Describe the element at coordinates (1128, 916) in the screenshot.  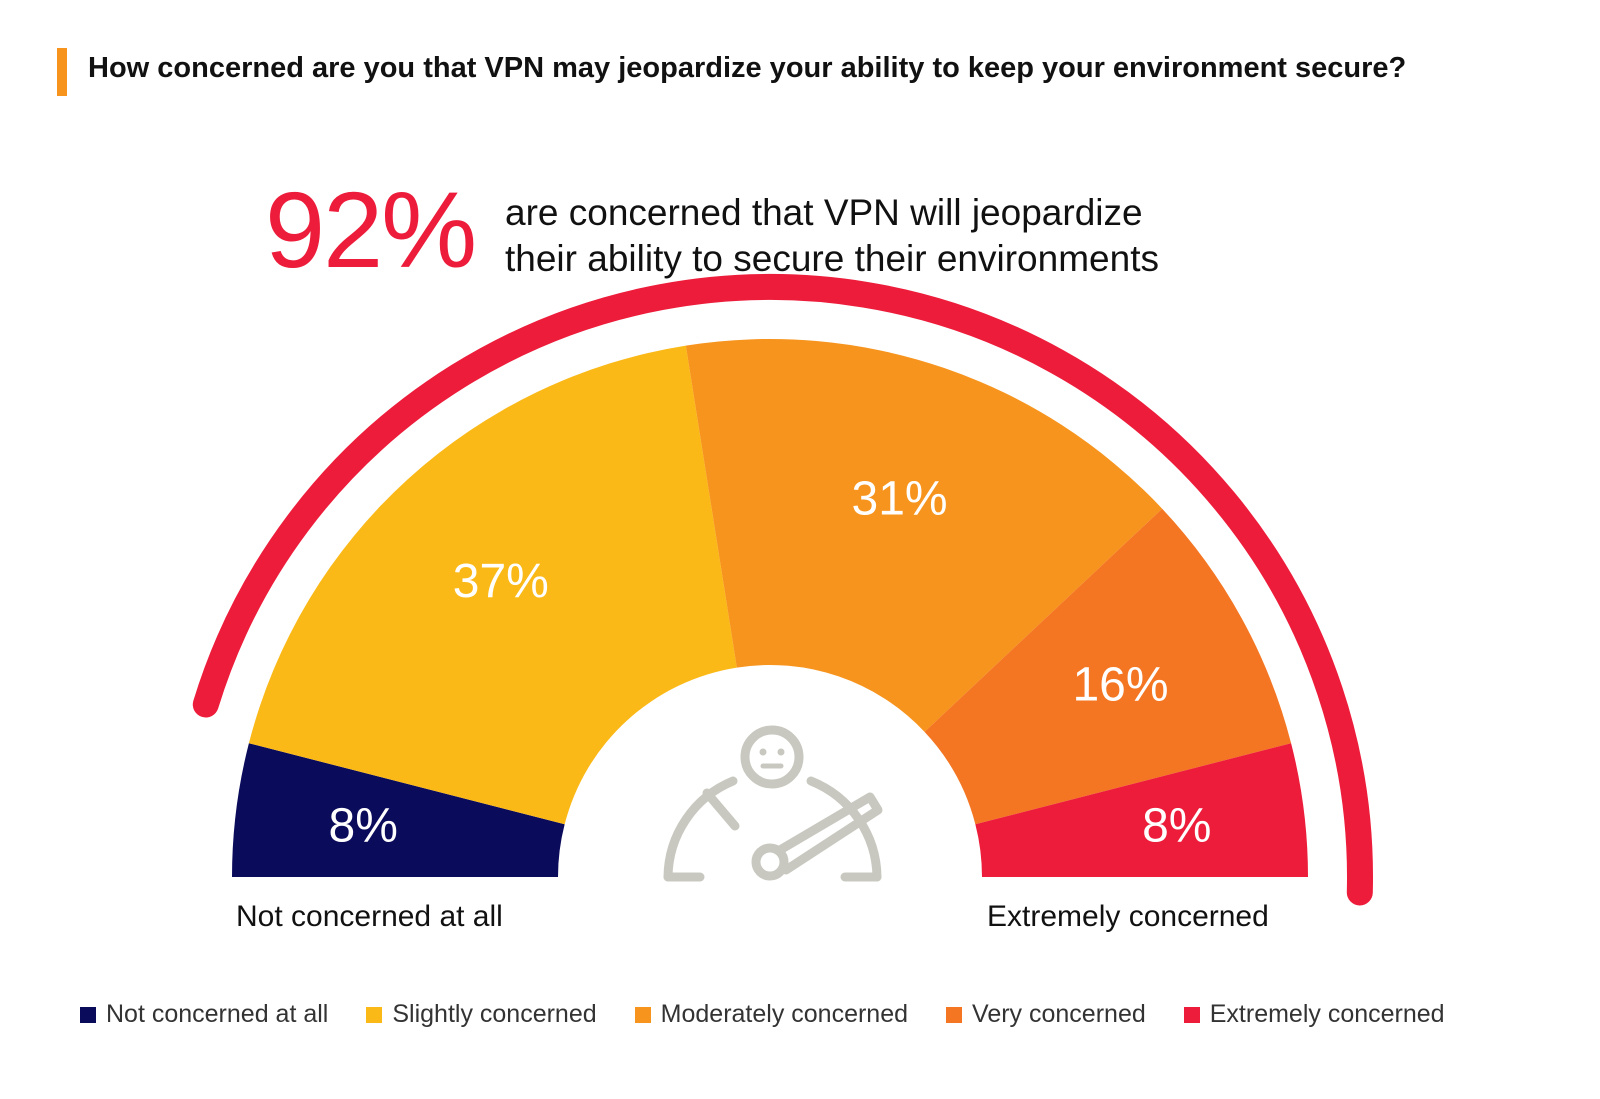
I see `gauge-right-label: Extremely concerned` at that location.